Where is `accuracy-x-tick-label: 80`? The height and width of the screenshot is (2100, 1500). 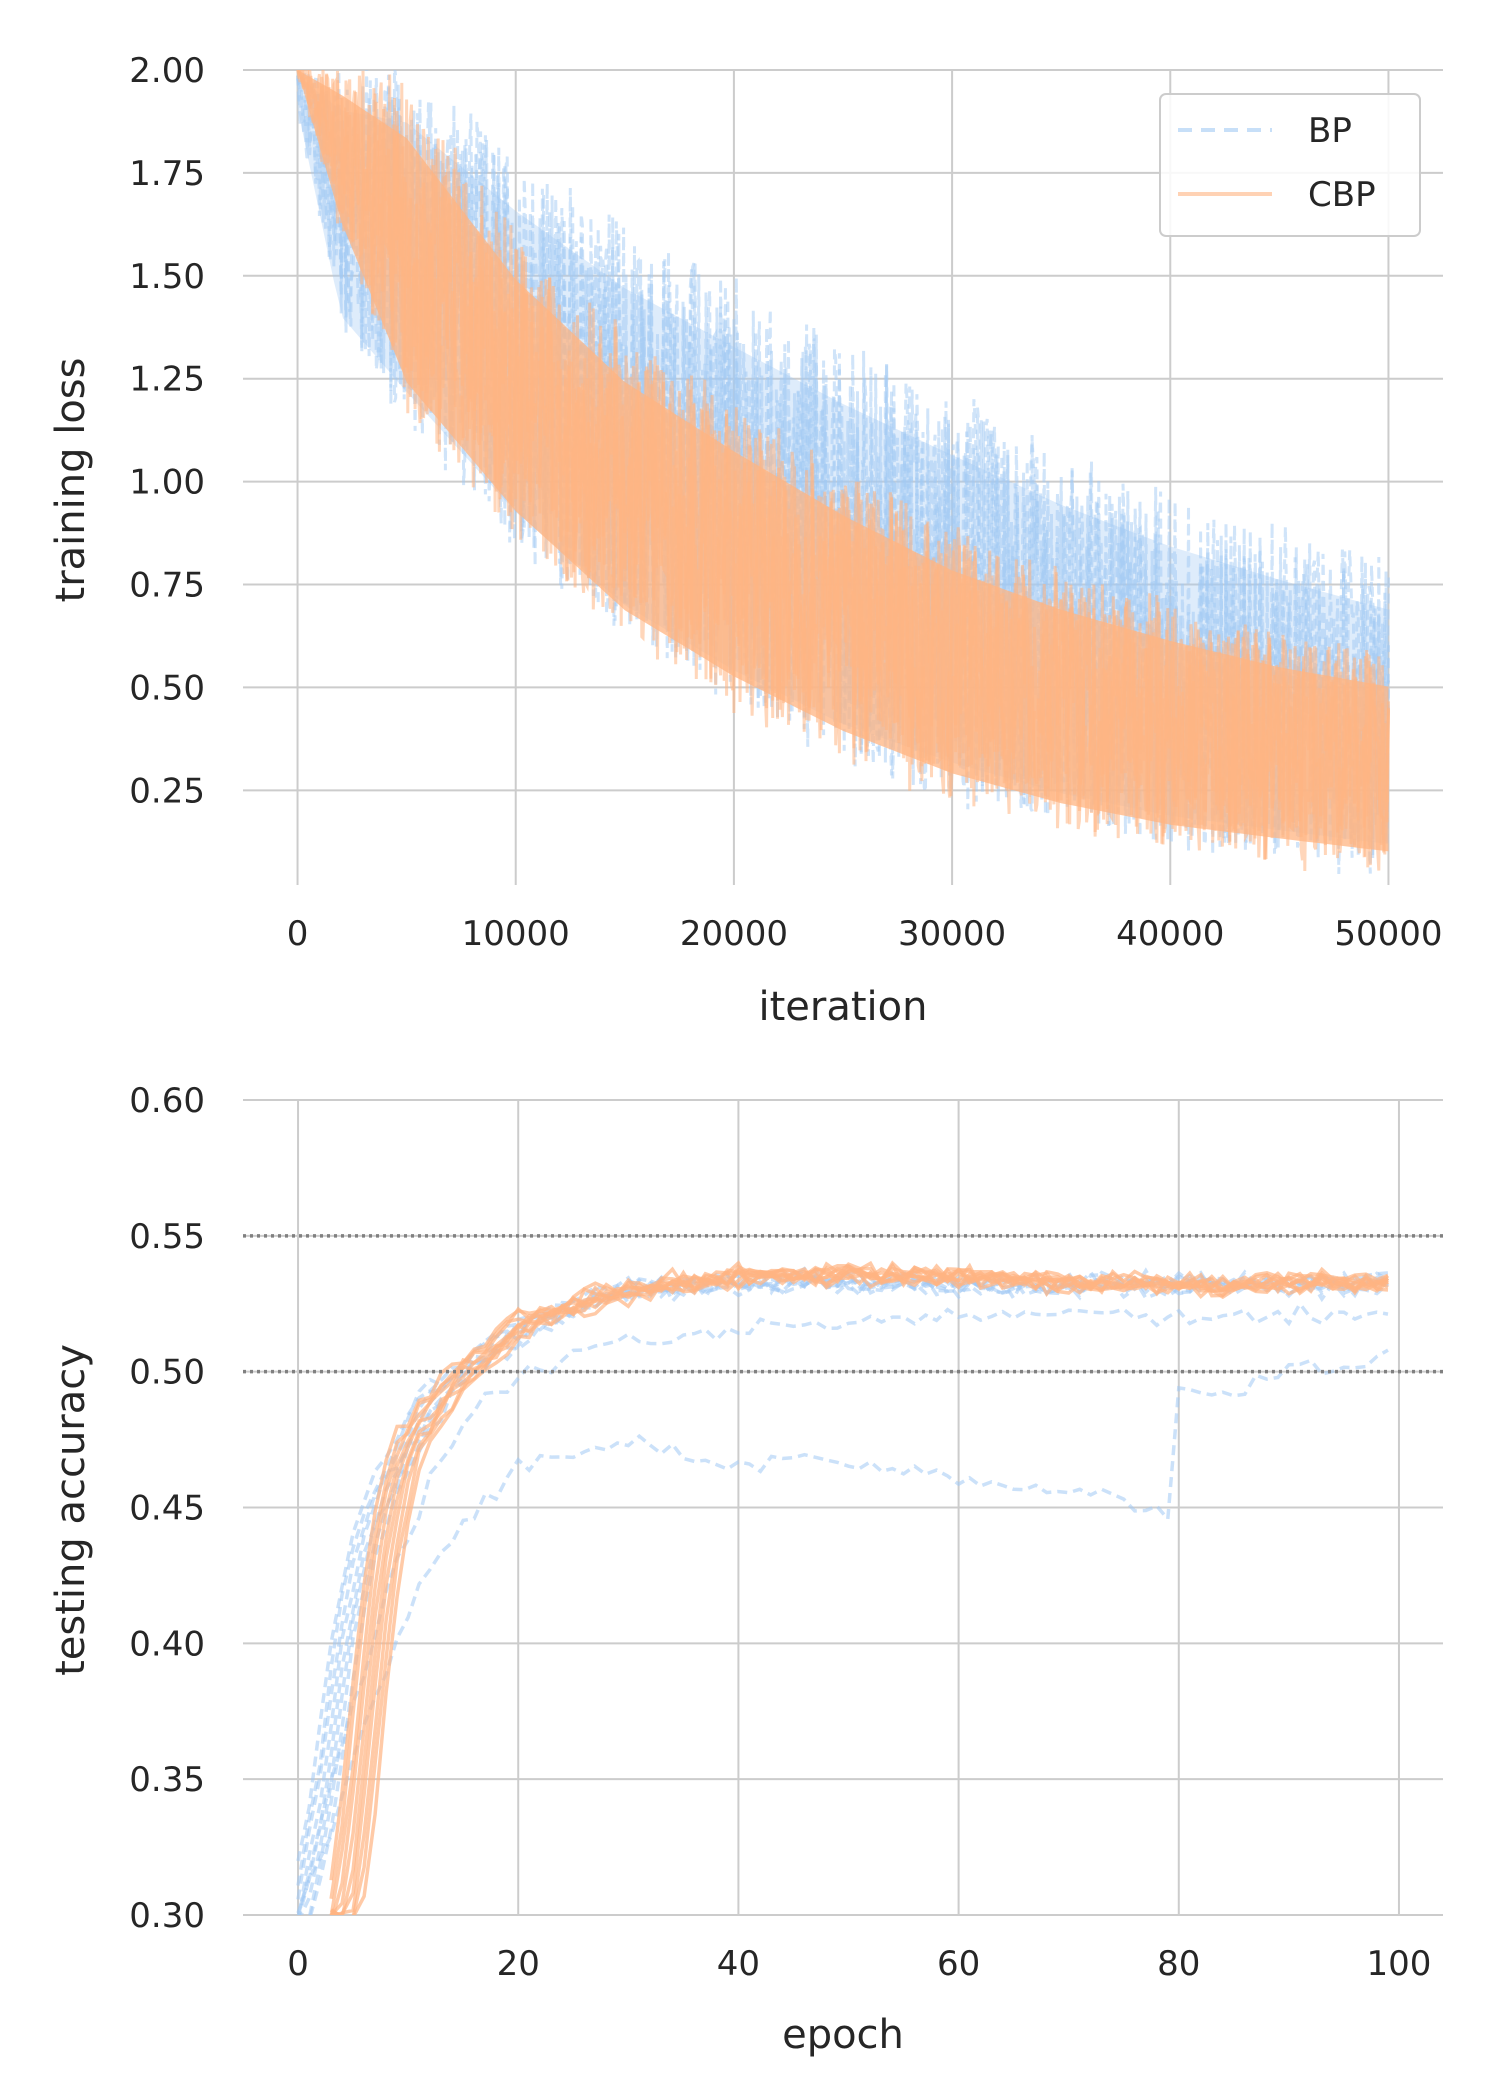 accuracy-x-tick-label: 80 is located at coordinates (1178, 1964).